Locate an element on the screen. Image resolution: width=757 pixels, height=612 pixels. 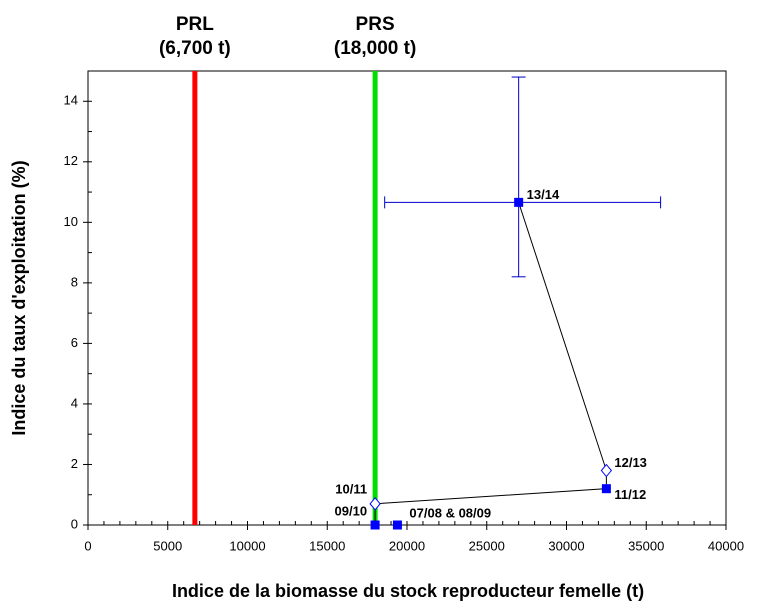
x-tick-label: 25000 is located at coordinates (487, 545).